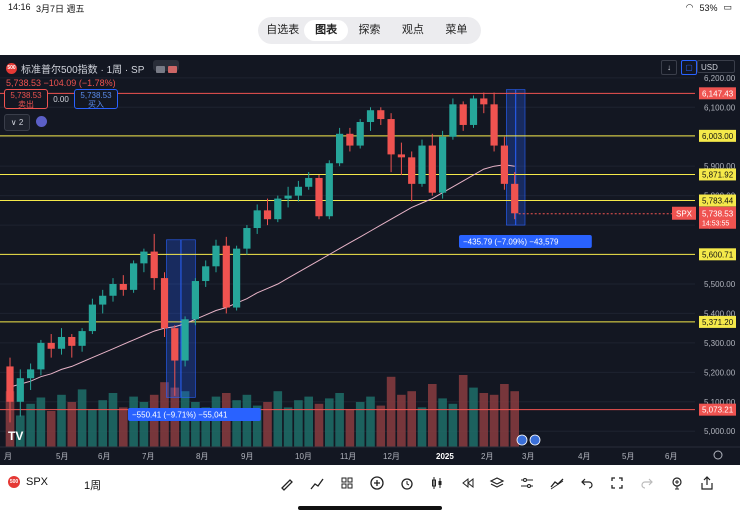 The image size is (740, 514). Describe the element at coordinates (720, 107) in the screenshot. I see `price-tick-label: 6,100.00` at that location.